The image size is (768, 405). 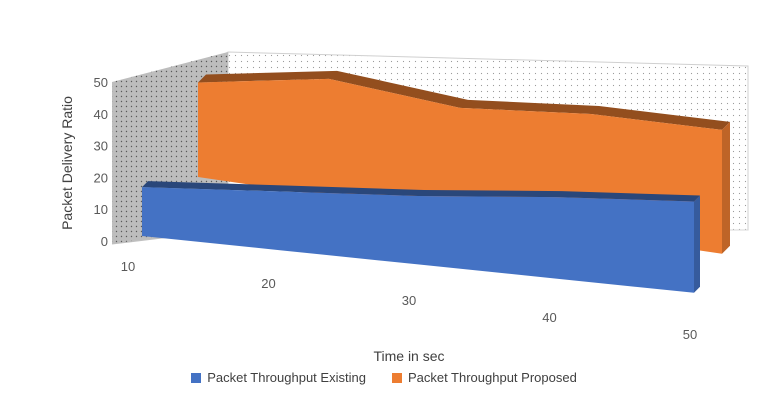 I want to click on x-tick-label: 30, so click(x=409, y=300).